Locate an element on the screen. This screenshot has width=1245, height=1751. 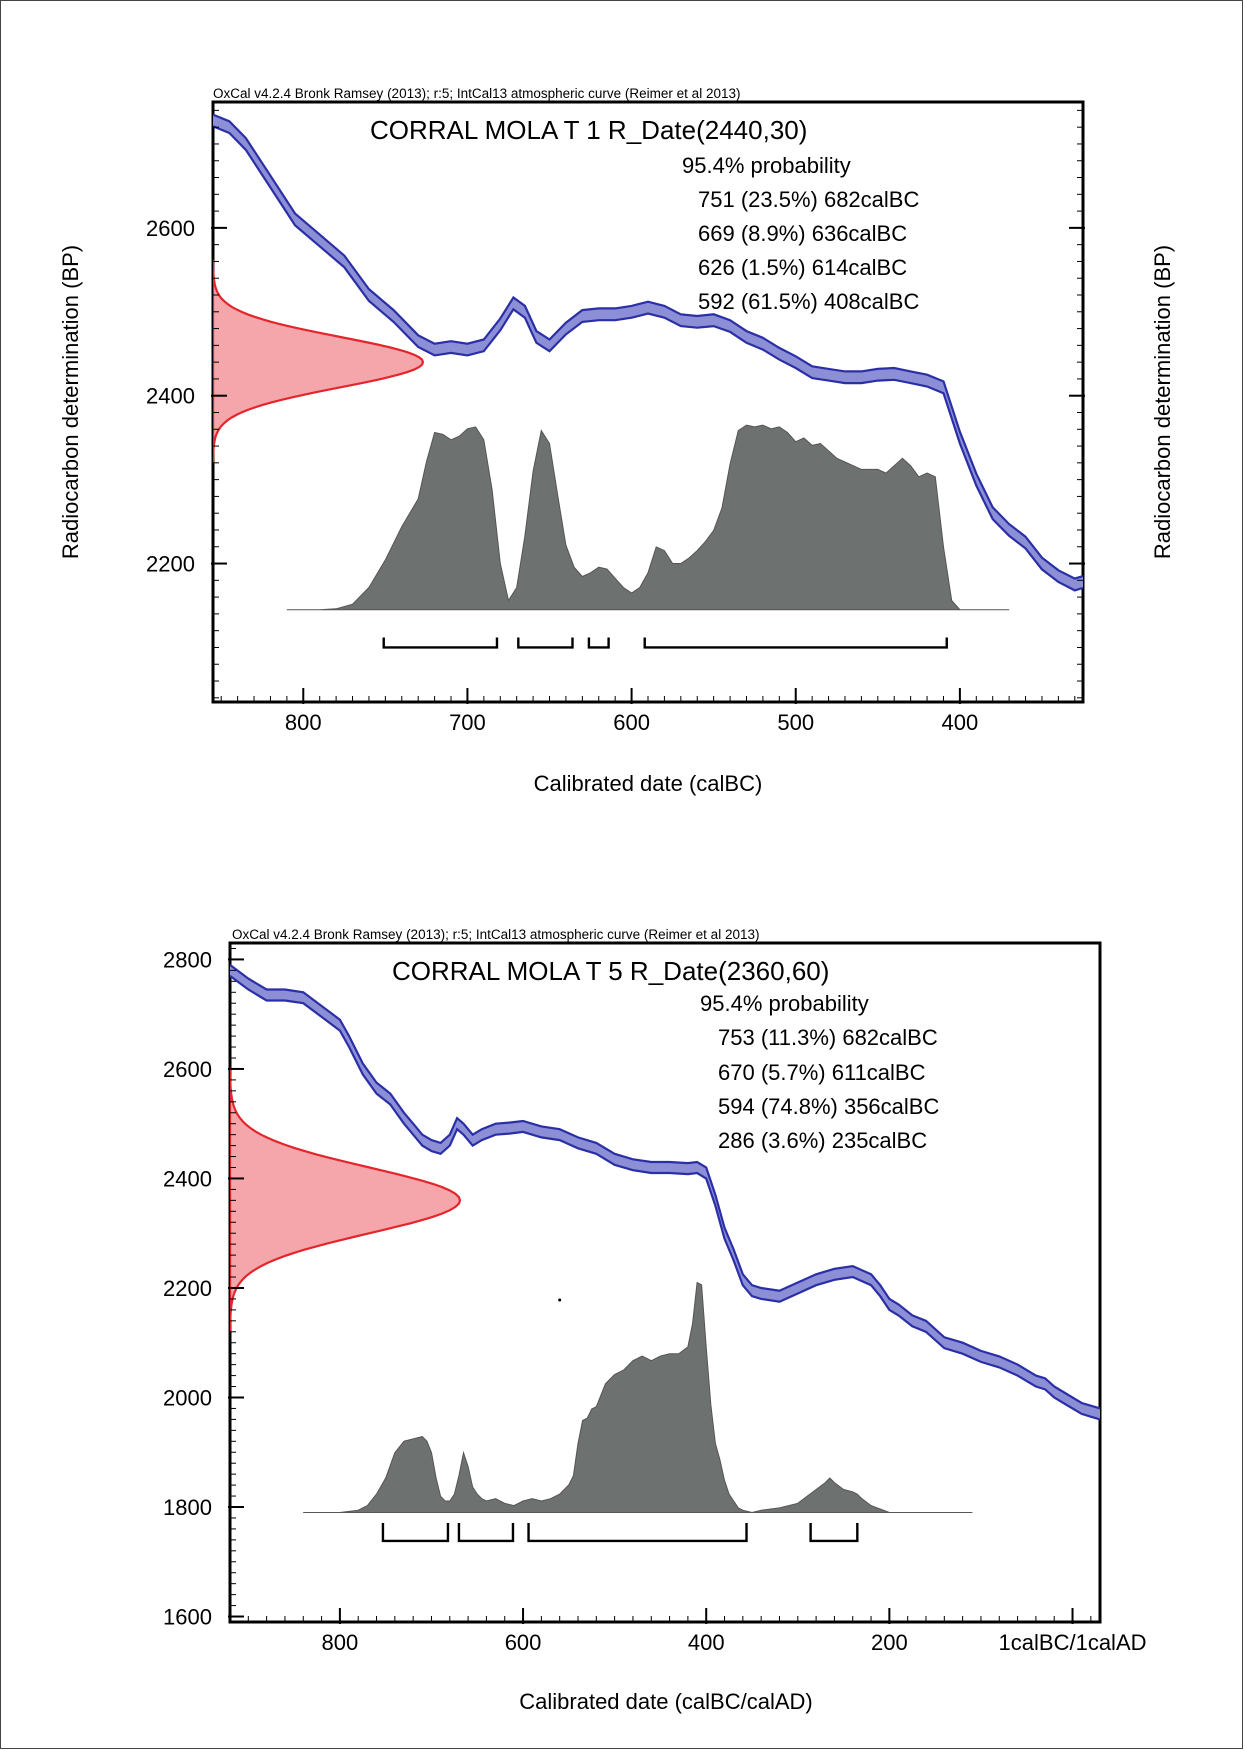
y-axis-label-right: Radiocarbon determination (BP) is located at coordinates (1162, 402).